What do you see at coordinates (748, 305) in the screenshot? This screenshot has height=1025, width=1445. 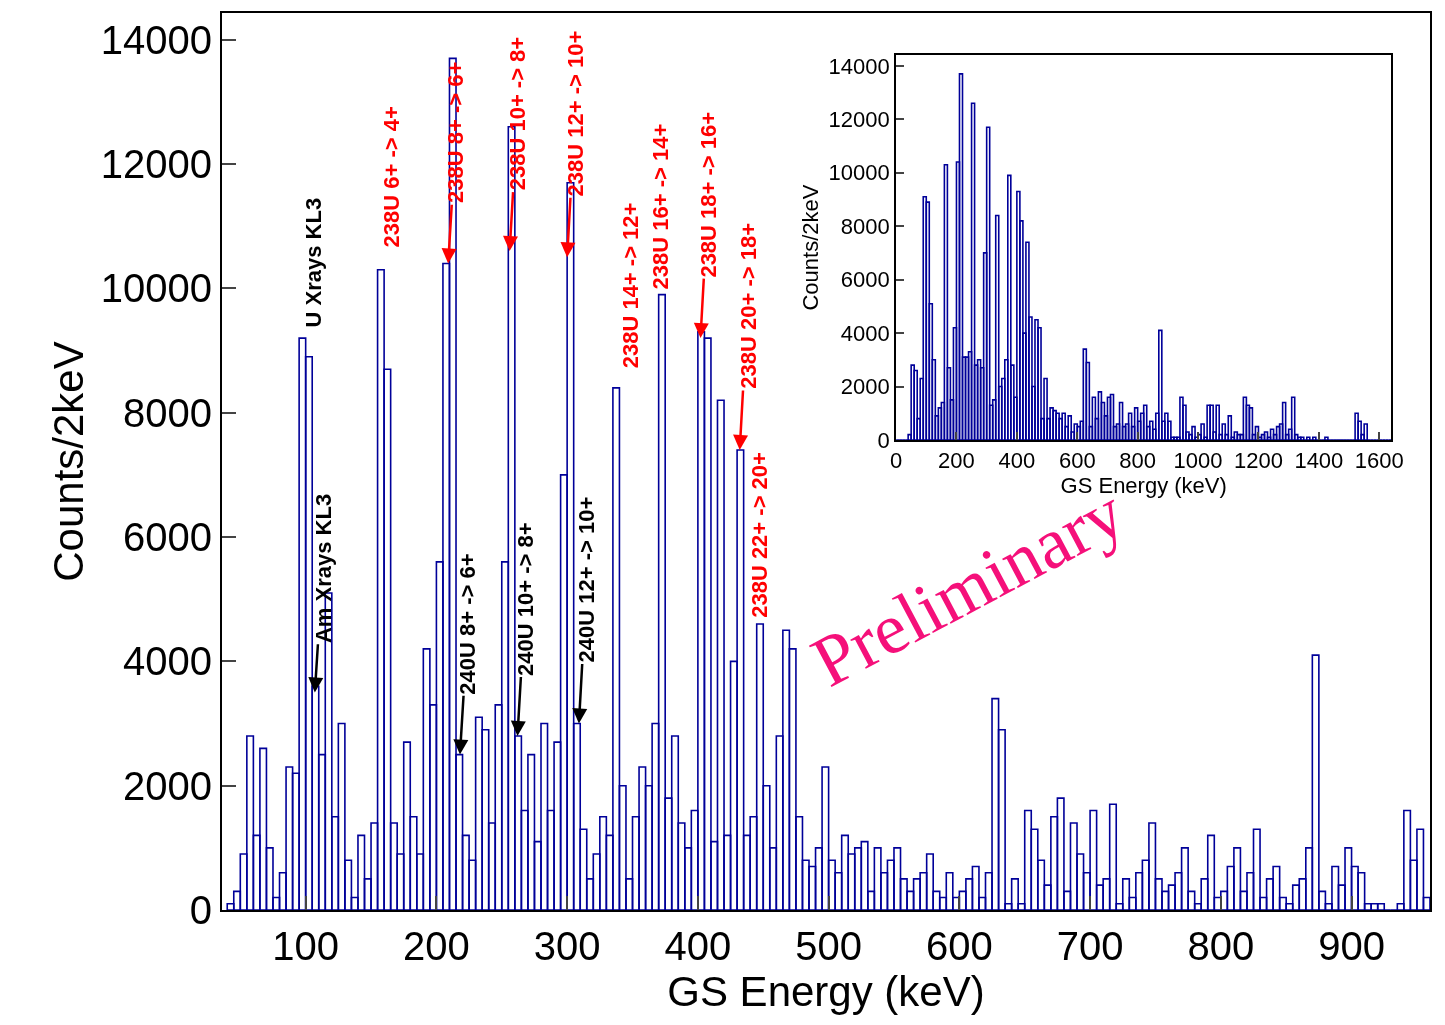 I see `annotation: 238U 20+ -> 18+` at bounding box center [748, 305].